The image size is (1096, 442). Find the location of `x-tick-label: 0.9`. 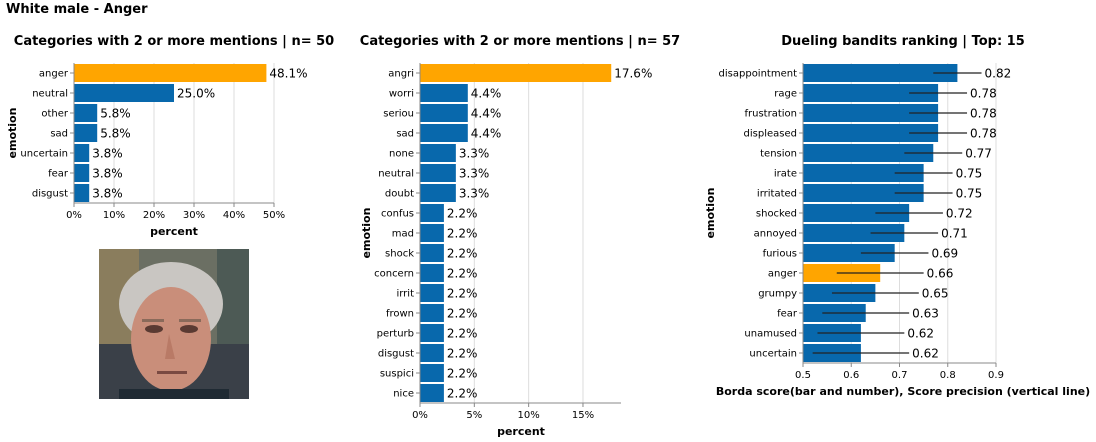

x-tick-label: 0.9 is located at coordinates (996, 375).